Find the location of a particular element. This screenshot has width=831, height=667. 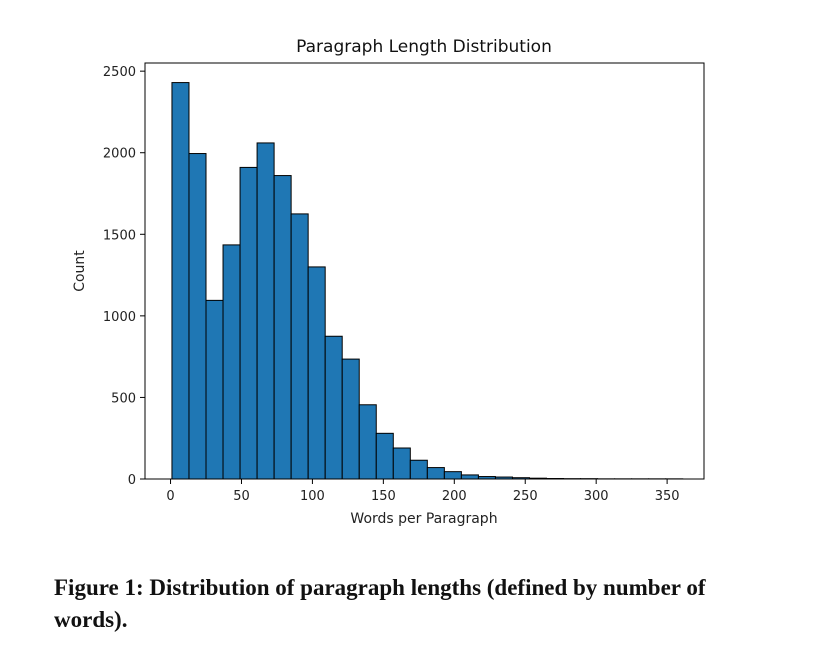

x-tick-label: 50 is located at coordinates (241, 496).